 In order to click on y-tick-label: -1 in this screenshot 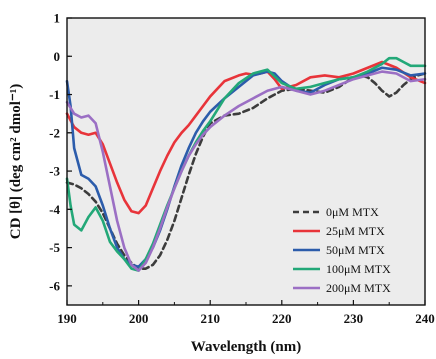, I will do `click(54, 94)`.